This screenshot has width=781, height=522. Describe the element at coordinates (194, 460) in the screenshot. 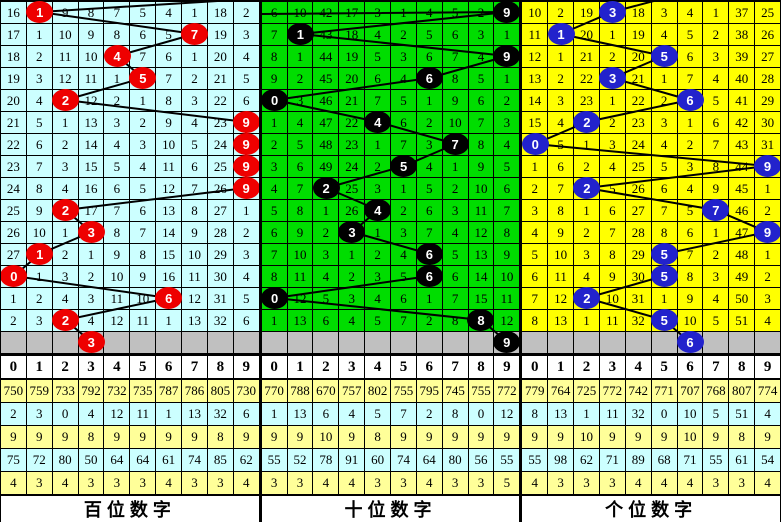

I see `stat-cell: 74` at that location.